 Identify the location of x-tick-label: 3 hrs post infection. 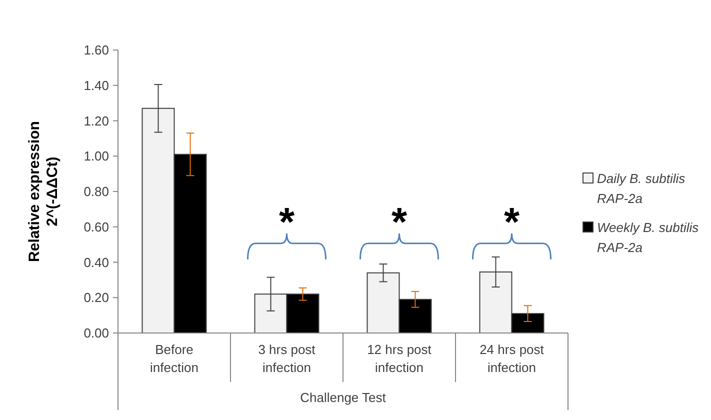
(287, 358).